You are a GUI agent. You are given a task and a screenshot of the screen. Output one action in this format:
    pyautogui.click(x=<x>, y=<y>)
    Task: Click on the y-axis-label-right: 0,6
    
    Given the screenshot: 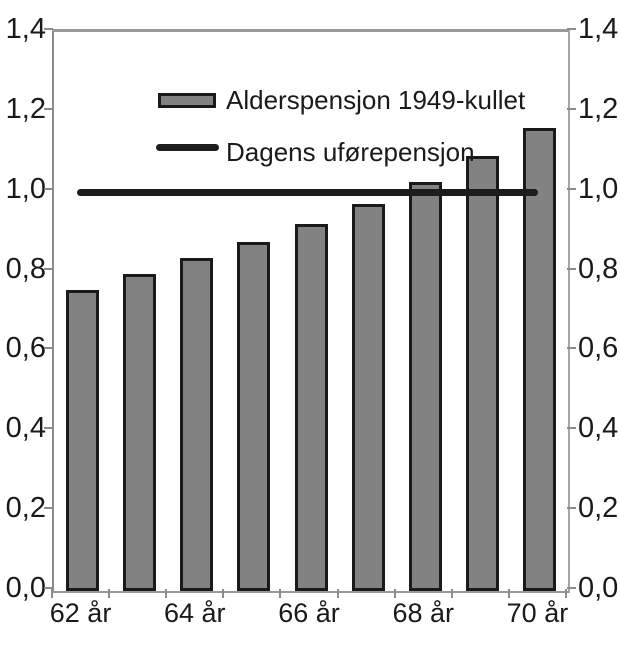 What is the action you would take?
    pyautogui.click(x=598, y=348)
    